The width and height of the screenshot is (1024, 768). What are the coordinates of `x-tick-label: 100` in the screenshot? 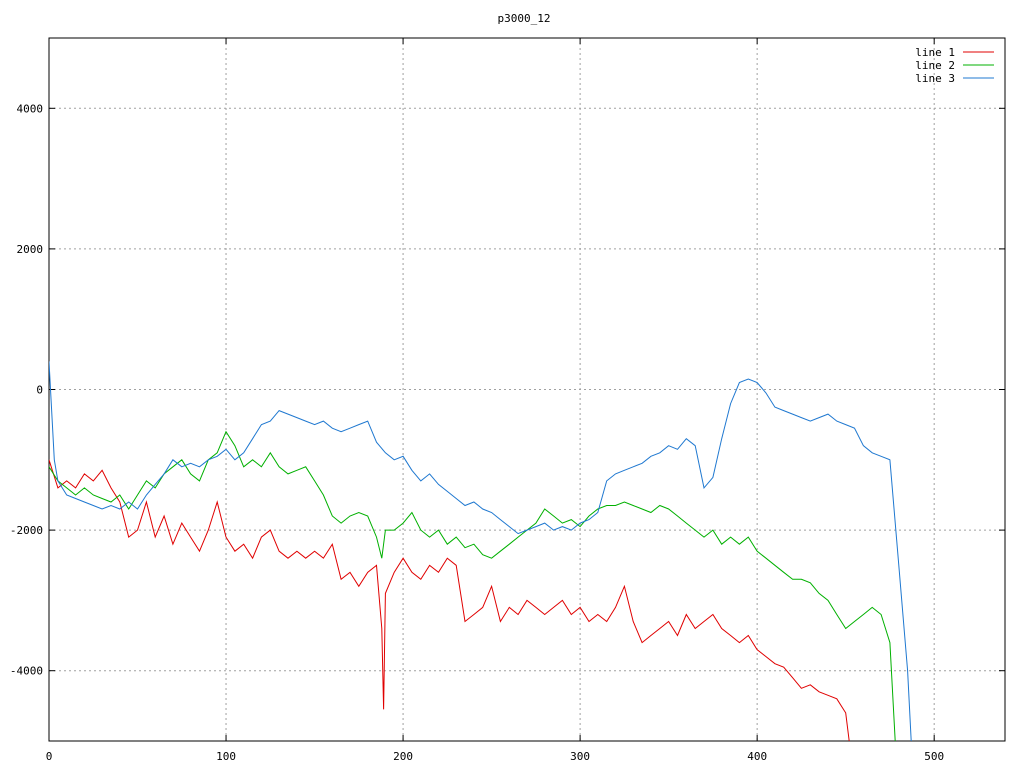 It's located at (226, 756).